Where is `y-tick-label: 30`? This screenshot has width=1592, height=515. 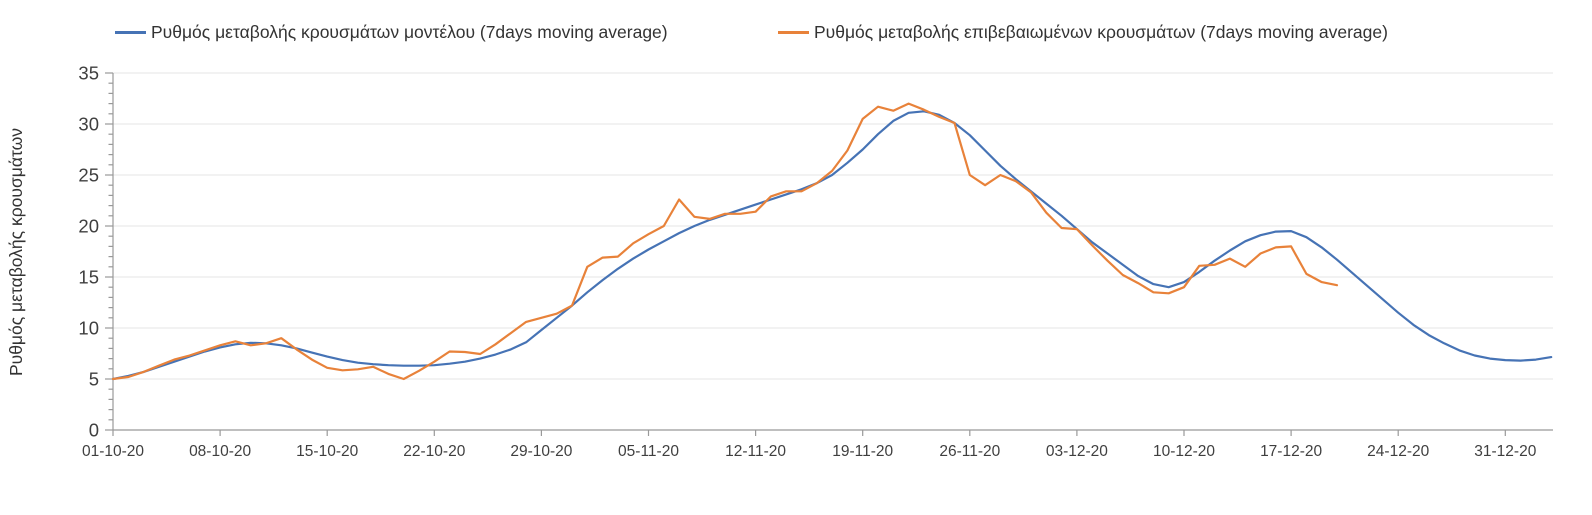
y-tick-label: 30 is located at coordinates (88, 124).